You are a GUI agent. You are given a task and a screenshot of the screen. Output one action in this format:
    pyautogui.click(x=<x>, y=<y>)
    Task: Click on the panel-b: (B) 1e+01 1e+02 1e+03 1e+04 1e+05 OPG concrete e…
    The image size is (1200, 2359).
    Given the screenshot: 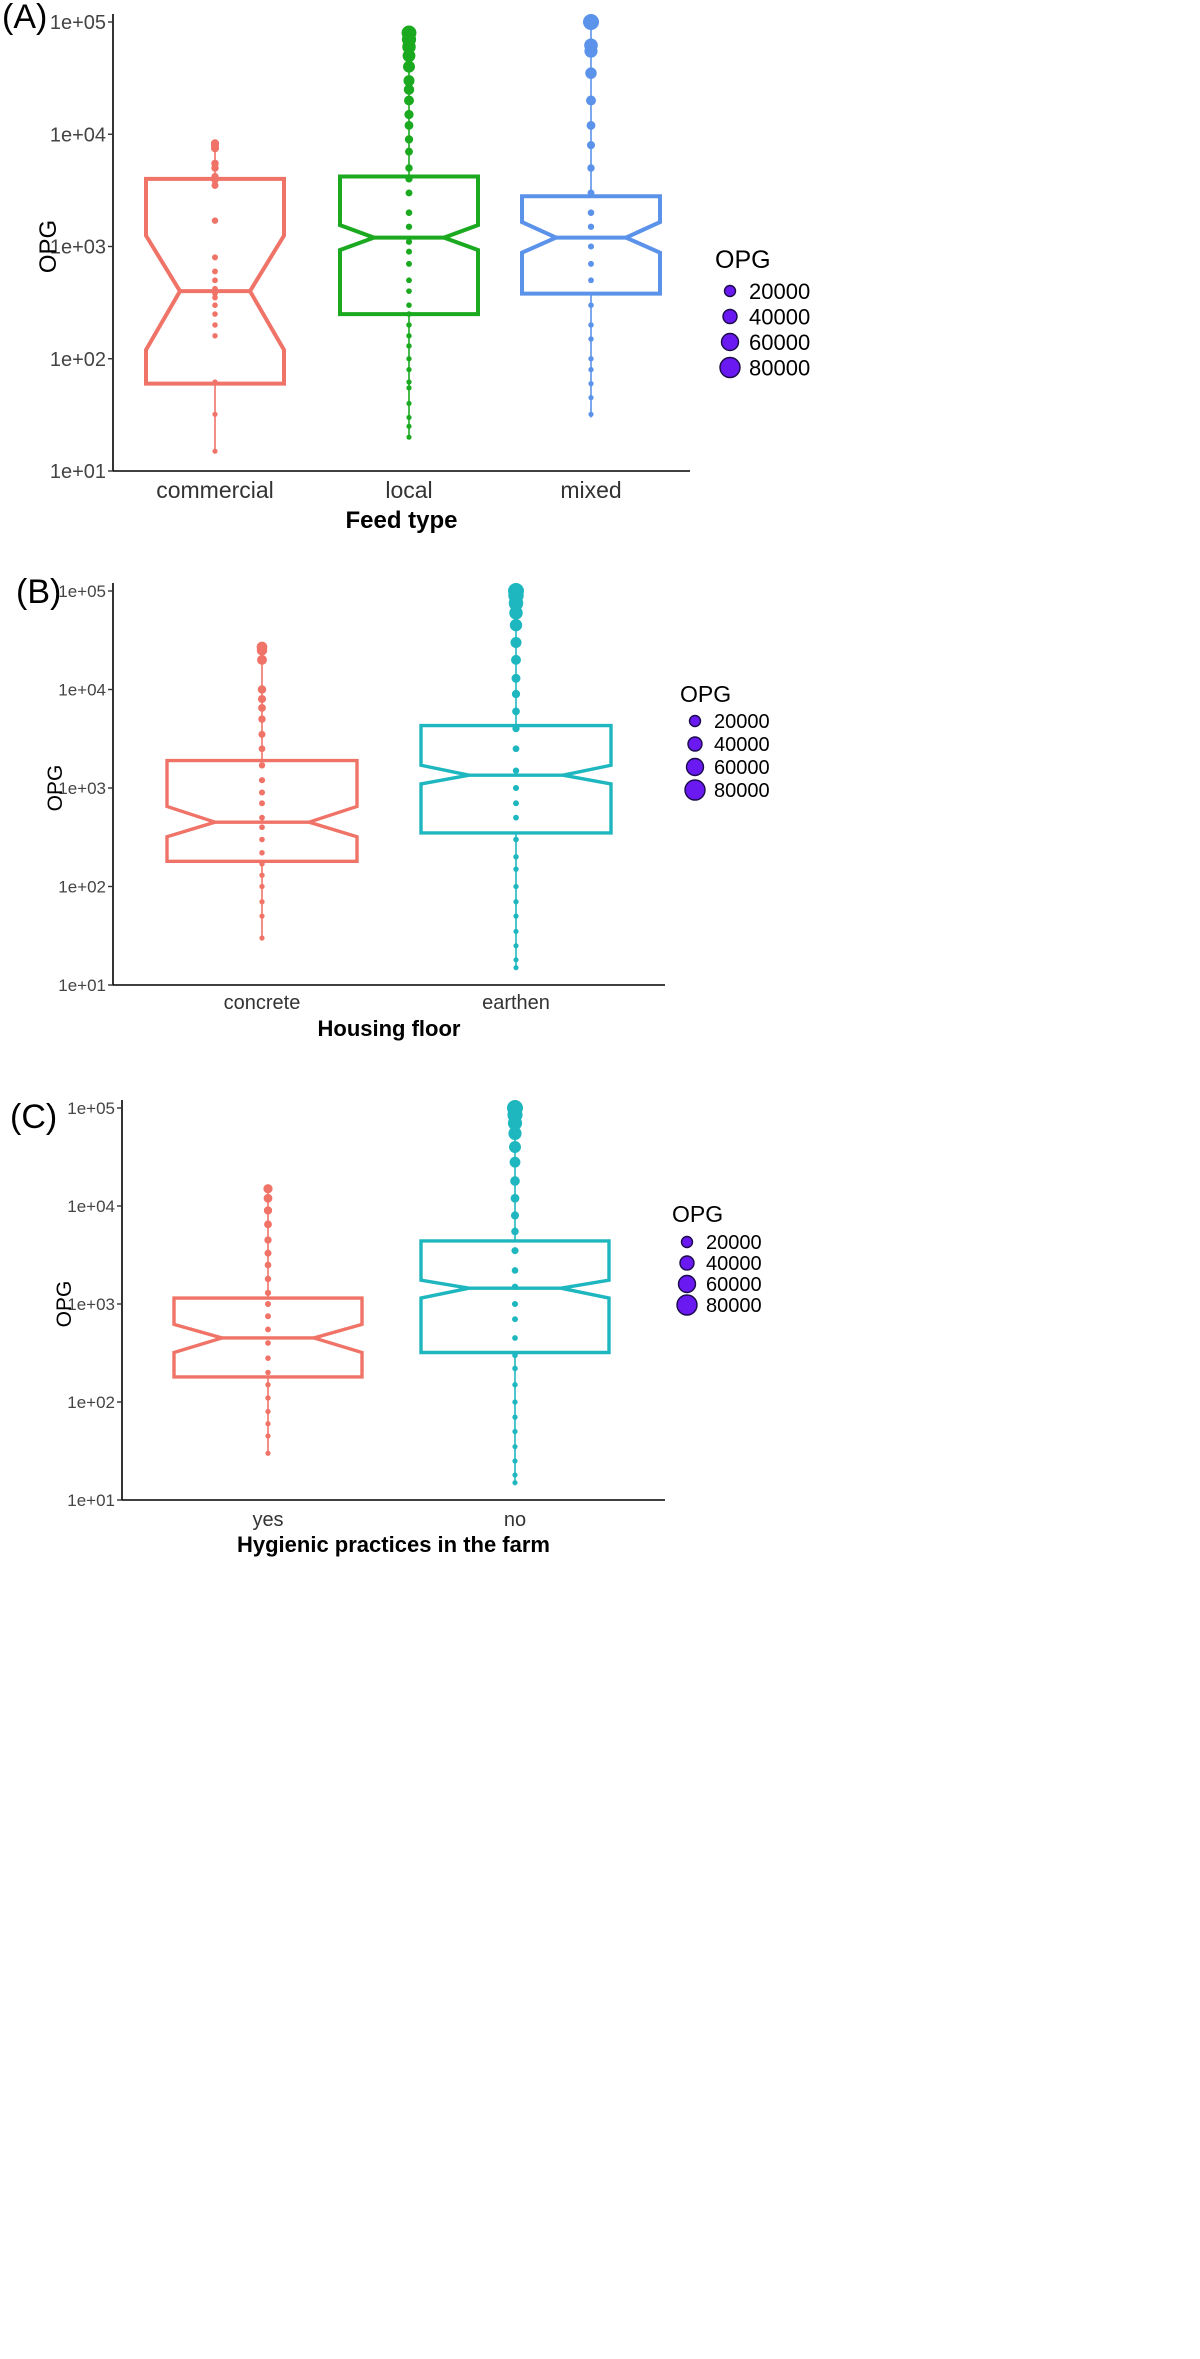 What is the action you would take?
    pyautogui.click(x=393, y=807)
    